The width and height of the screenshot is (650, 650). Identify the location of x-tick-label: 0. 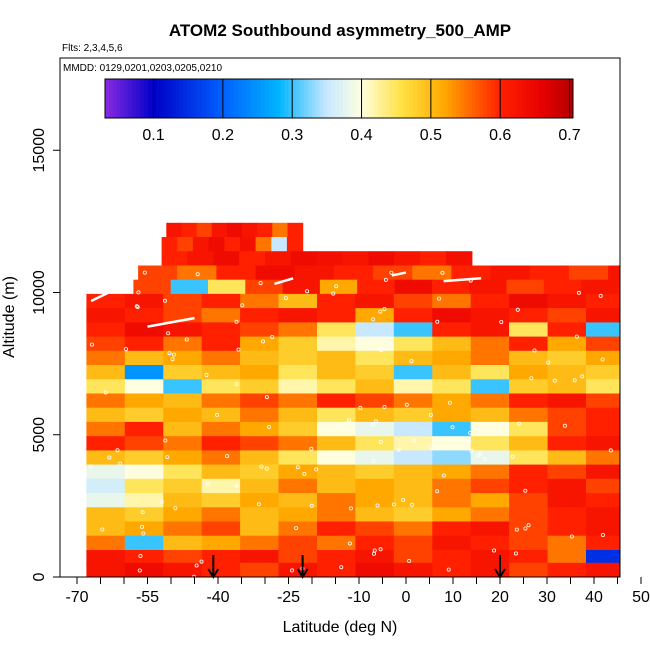
(406, 597).